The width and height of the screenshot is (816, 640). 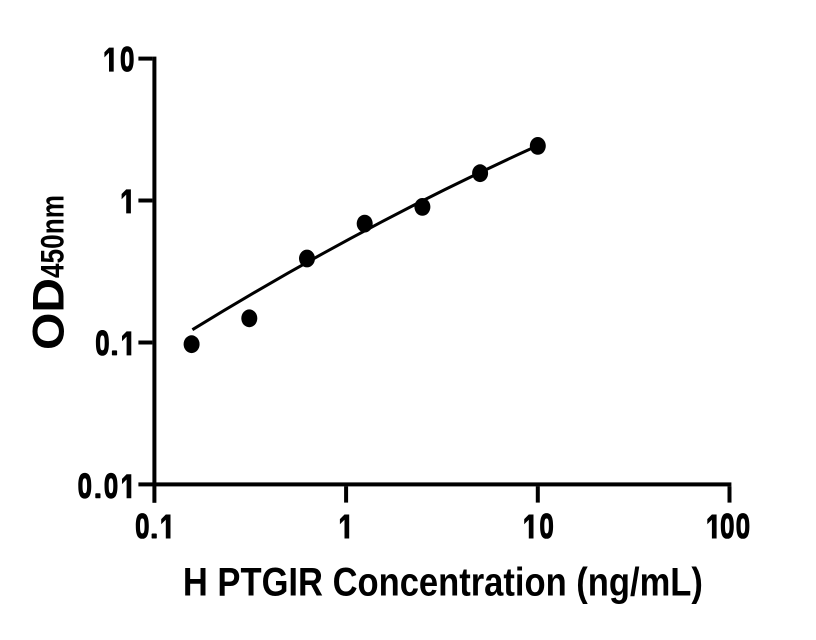 I want to click on svg-text: OD450nm, so click(x=49, y=272).